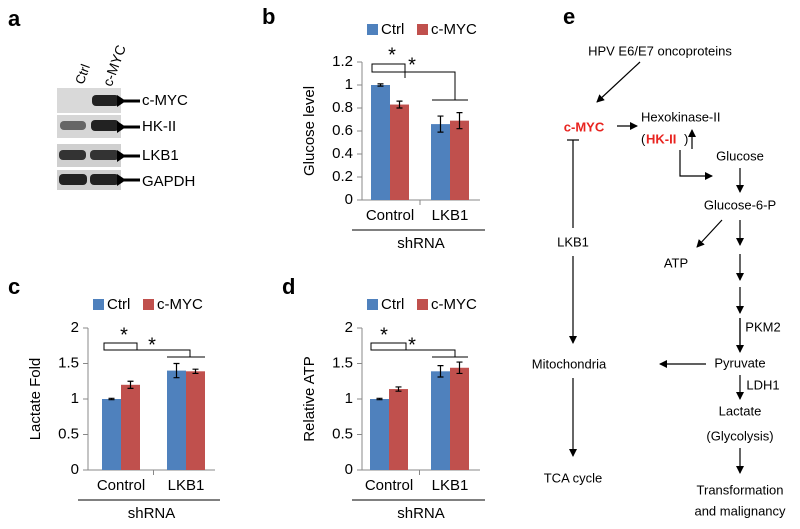 Image resolution: width=800 pixels, height=529 pixels. I want to click on band-label: LKB1, so click(160, 155).